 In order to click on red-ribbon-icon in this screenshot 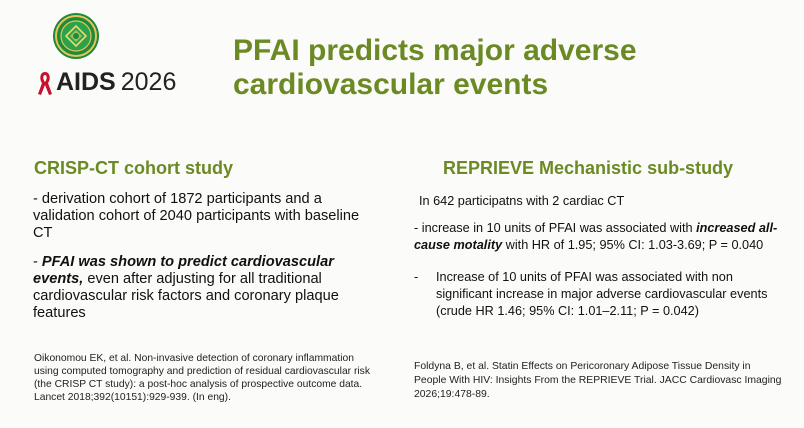, I will do `click(45, 83)`.